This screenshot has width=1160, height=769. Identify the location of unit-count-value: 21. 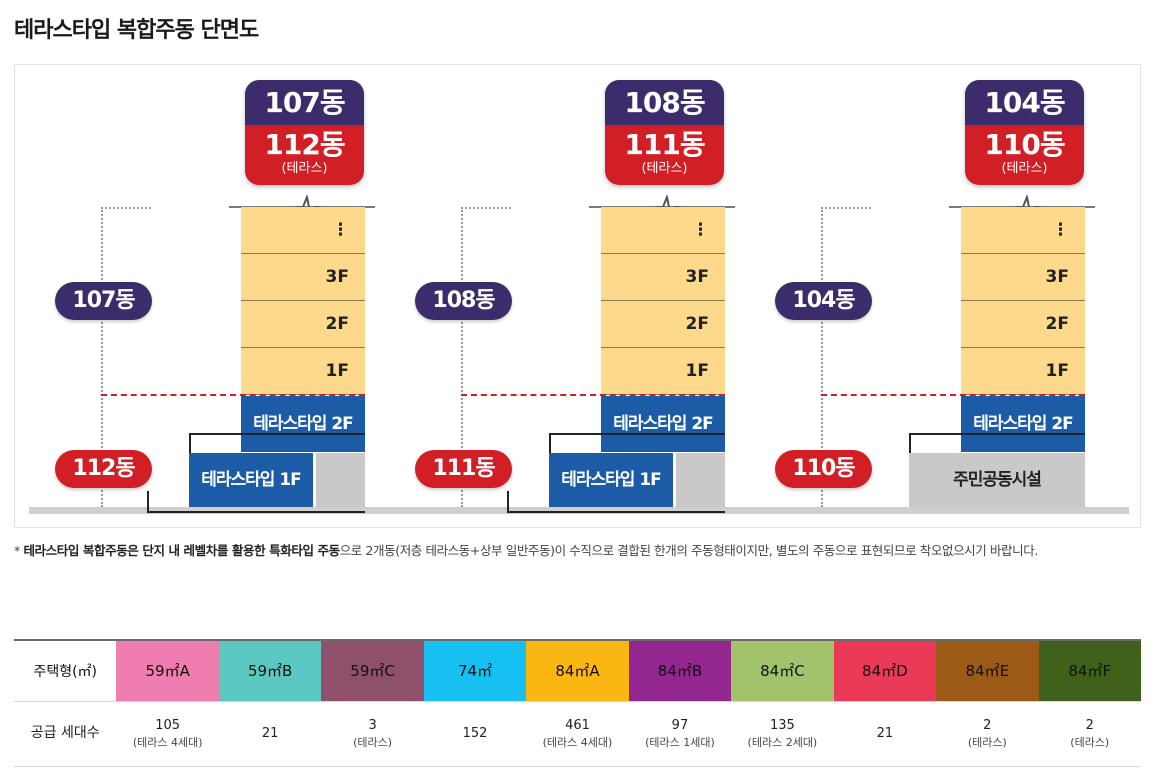
(885, 733).